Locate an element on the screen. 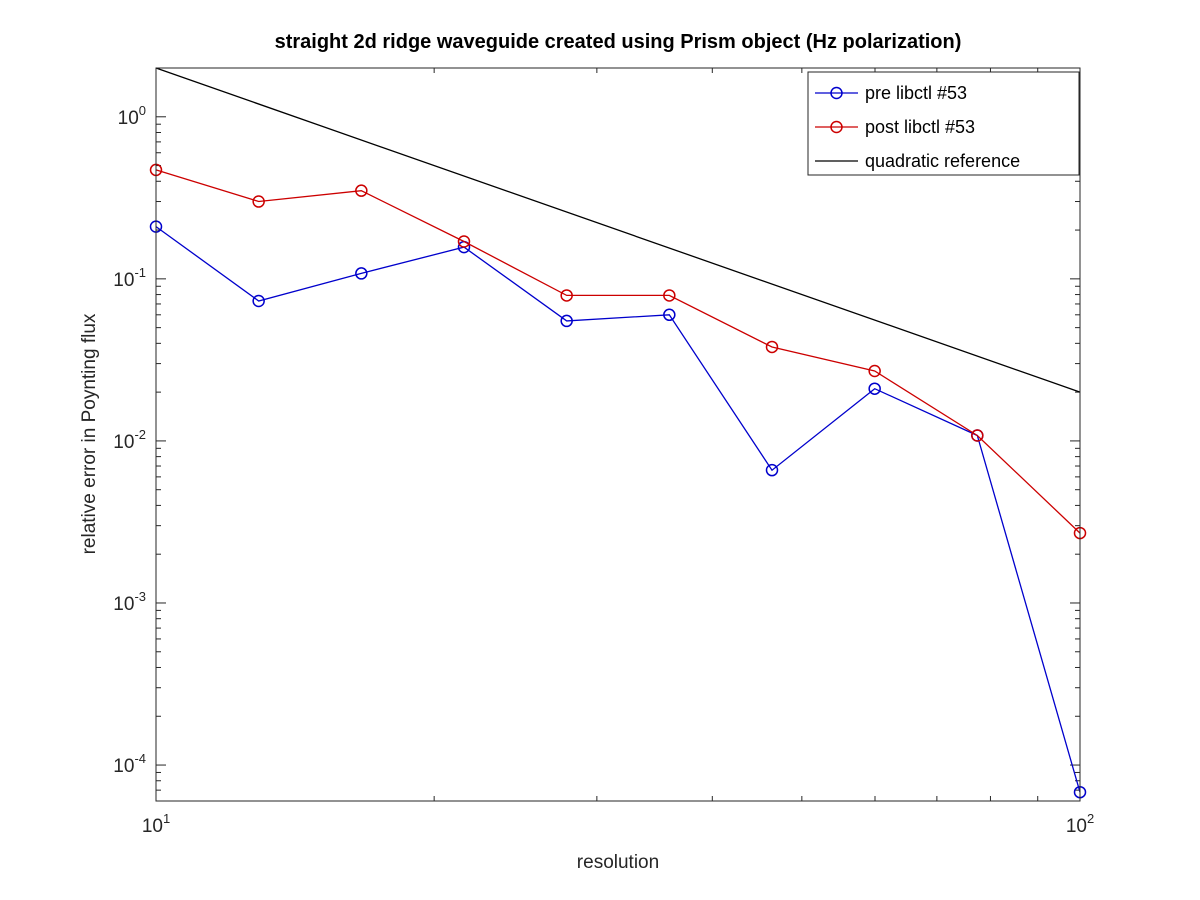 The image size is (1200, 900). x-tick-label: 10² is located at coordinates (1080, 824).